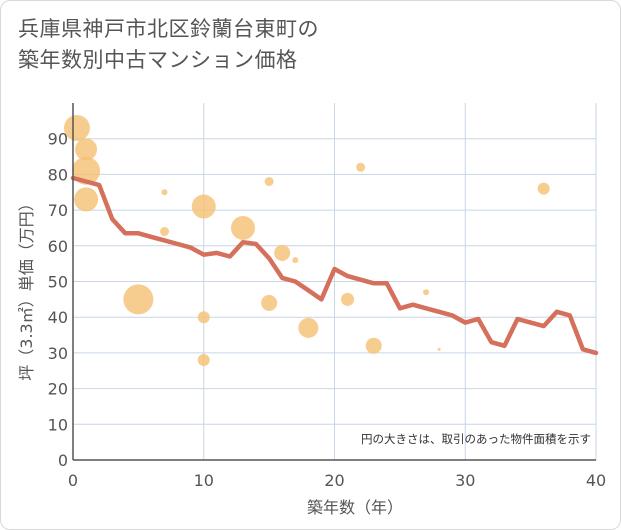 Image resolution: width=621 pixels, height=530 pixels. What do you see at coordinates (58, 353) in the screenshot?
I see `y-tick-label-30: 30` at bounding box center [58, 353].